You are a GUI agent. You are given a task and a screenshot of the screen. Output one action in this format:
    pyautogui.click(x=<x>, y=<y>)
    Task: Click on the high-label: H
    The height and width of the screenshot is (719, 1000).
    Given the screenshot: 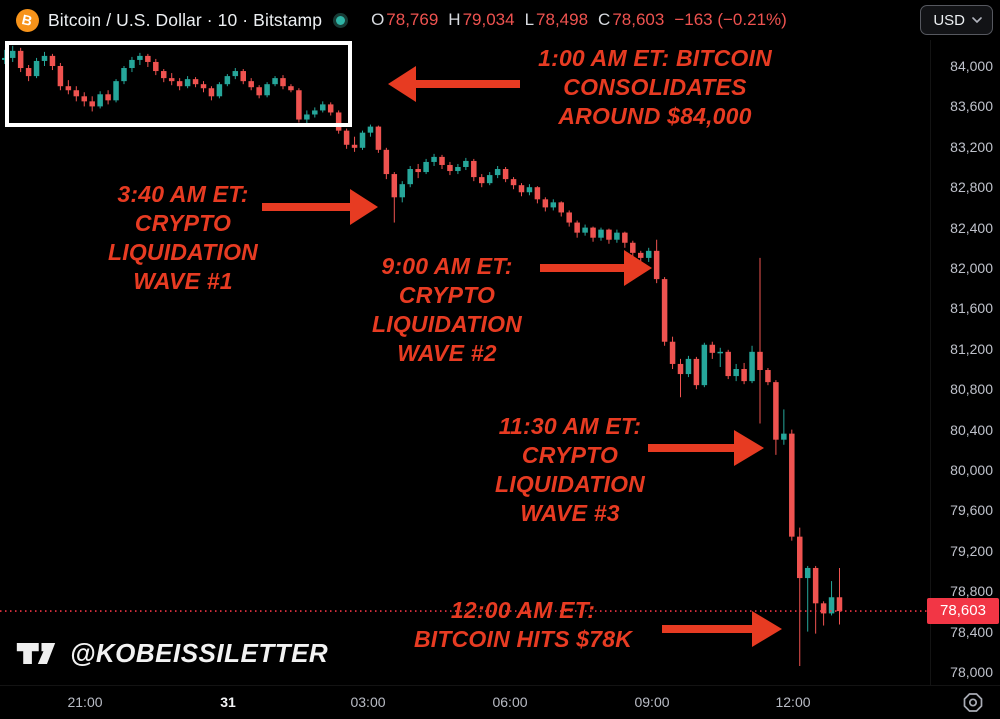 What is the action you would take?
    pyautogui.click(x=454, y=19)
    